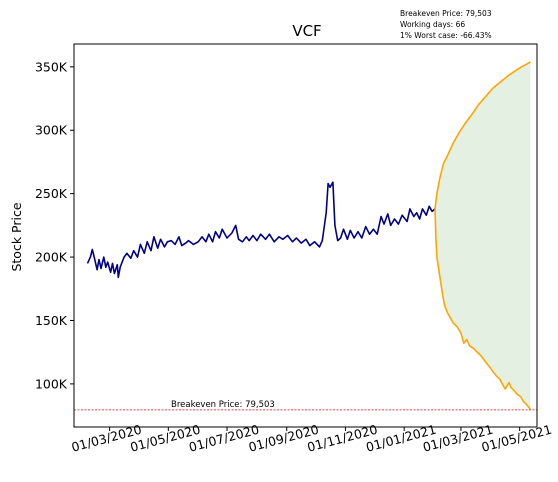  Describe the element at coordinates (305, 405) in the screenshot. I see `breakeven-layer: Breakeven Price: 79,503` at that location.